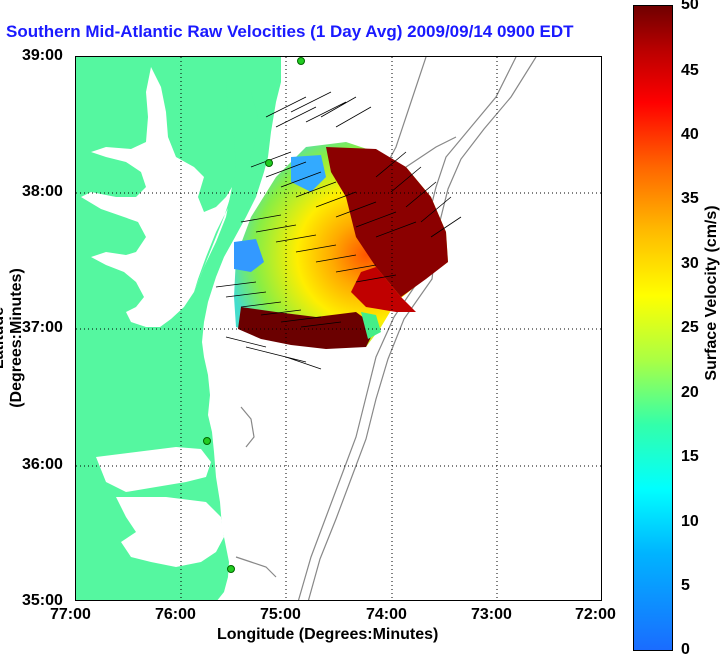 The image size is (724, 659). I want to click on x-tick-label: 73:00, so click(491, 614).